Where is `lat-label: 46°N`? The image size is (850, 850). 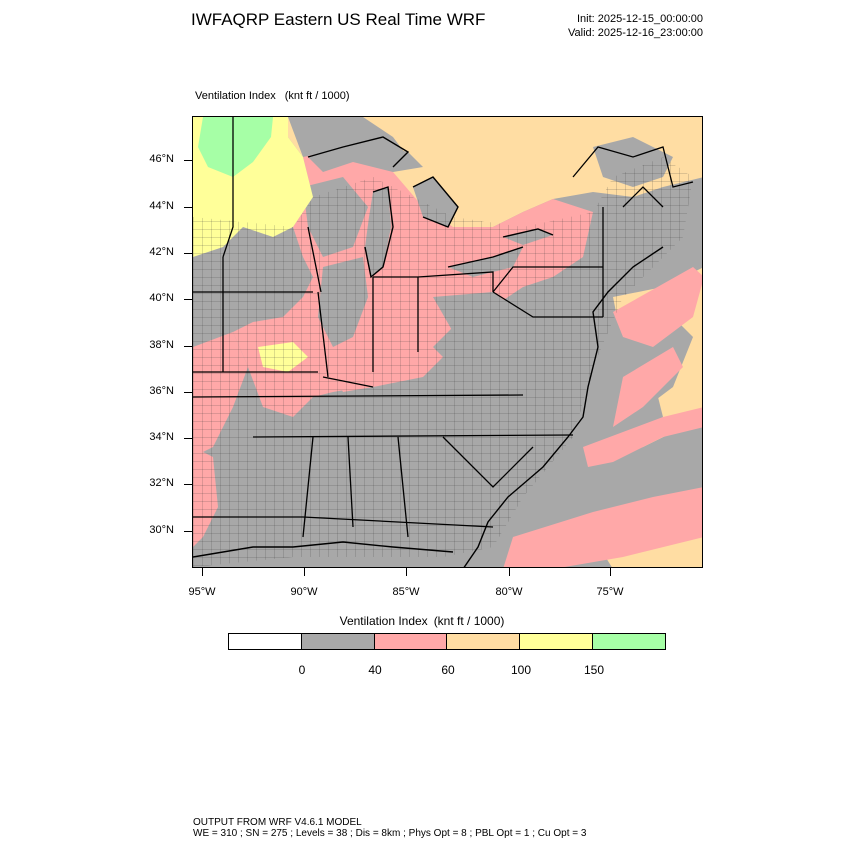 lat-label: 46°N is located at coordinates (161, 159).